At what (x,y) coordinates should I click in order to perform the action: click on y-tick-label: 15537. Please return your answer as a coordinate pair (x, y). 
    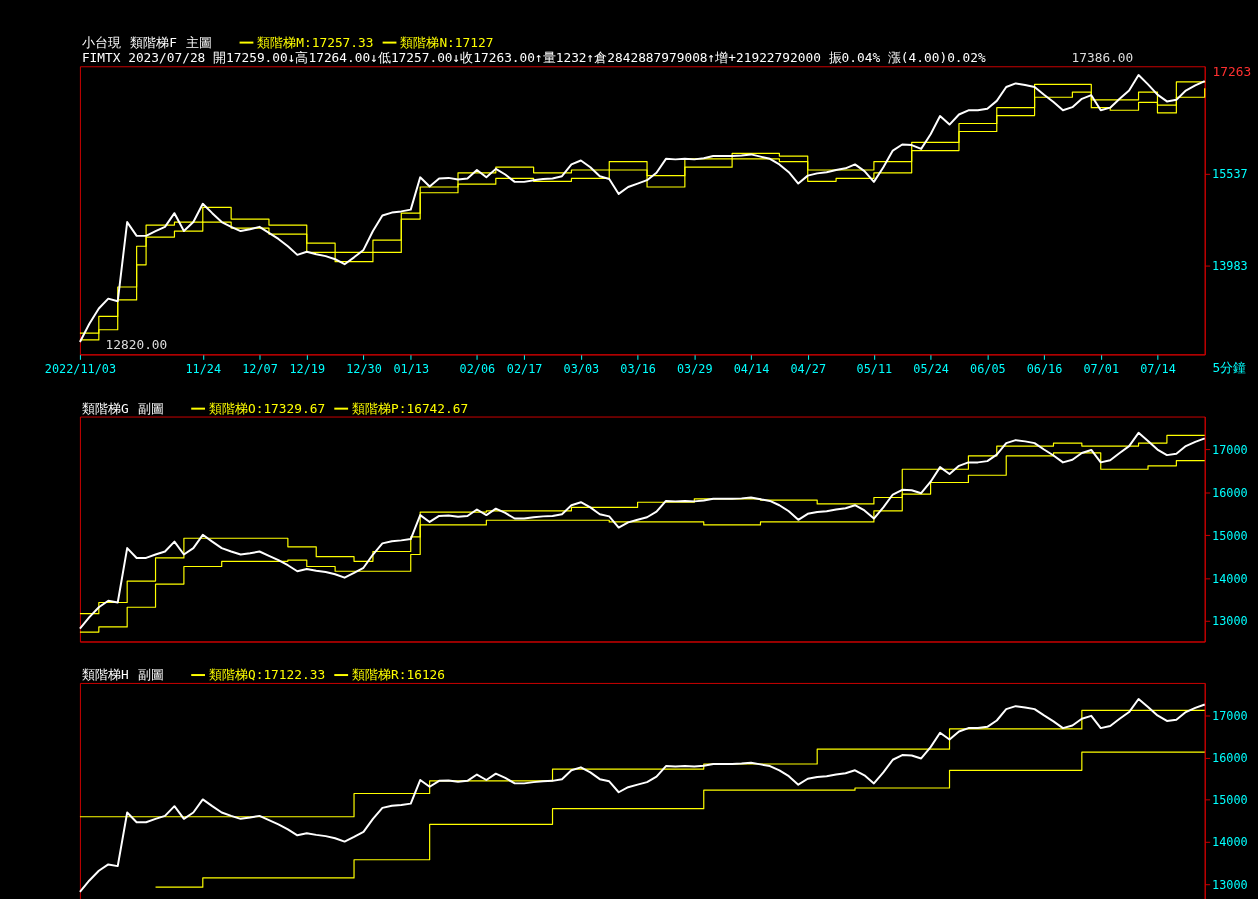
    Looking at the image, I should click on (1230, 173).